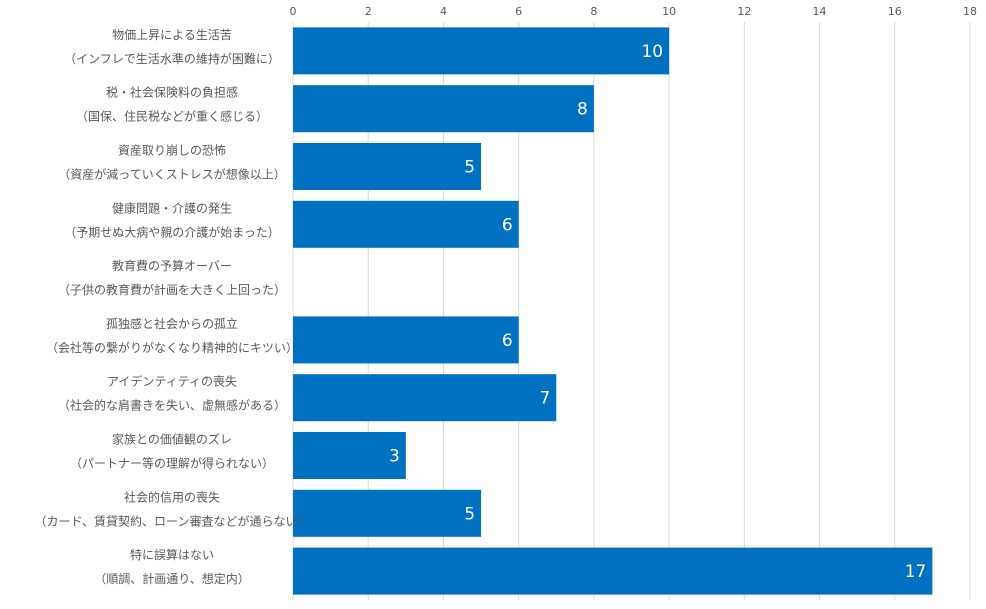 The width and height of the screenshot is (986, 609). I want to click on category-label: （会社等の繋がりがなくなり精神的にキツい）, so click(172, 347).